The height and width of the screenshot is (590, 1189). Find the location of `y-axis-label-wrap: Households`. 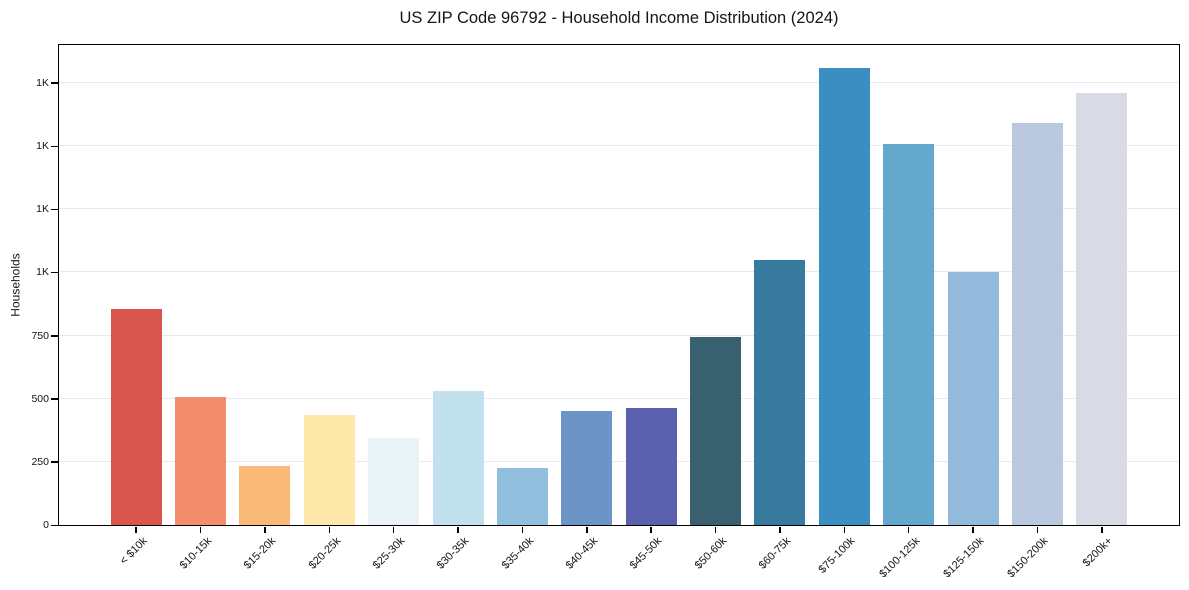

y-axis-label-wrap: Households is located at coordinates (16, 285).